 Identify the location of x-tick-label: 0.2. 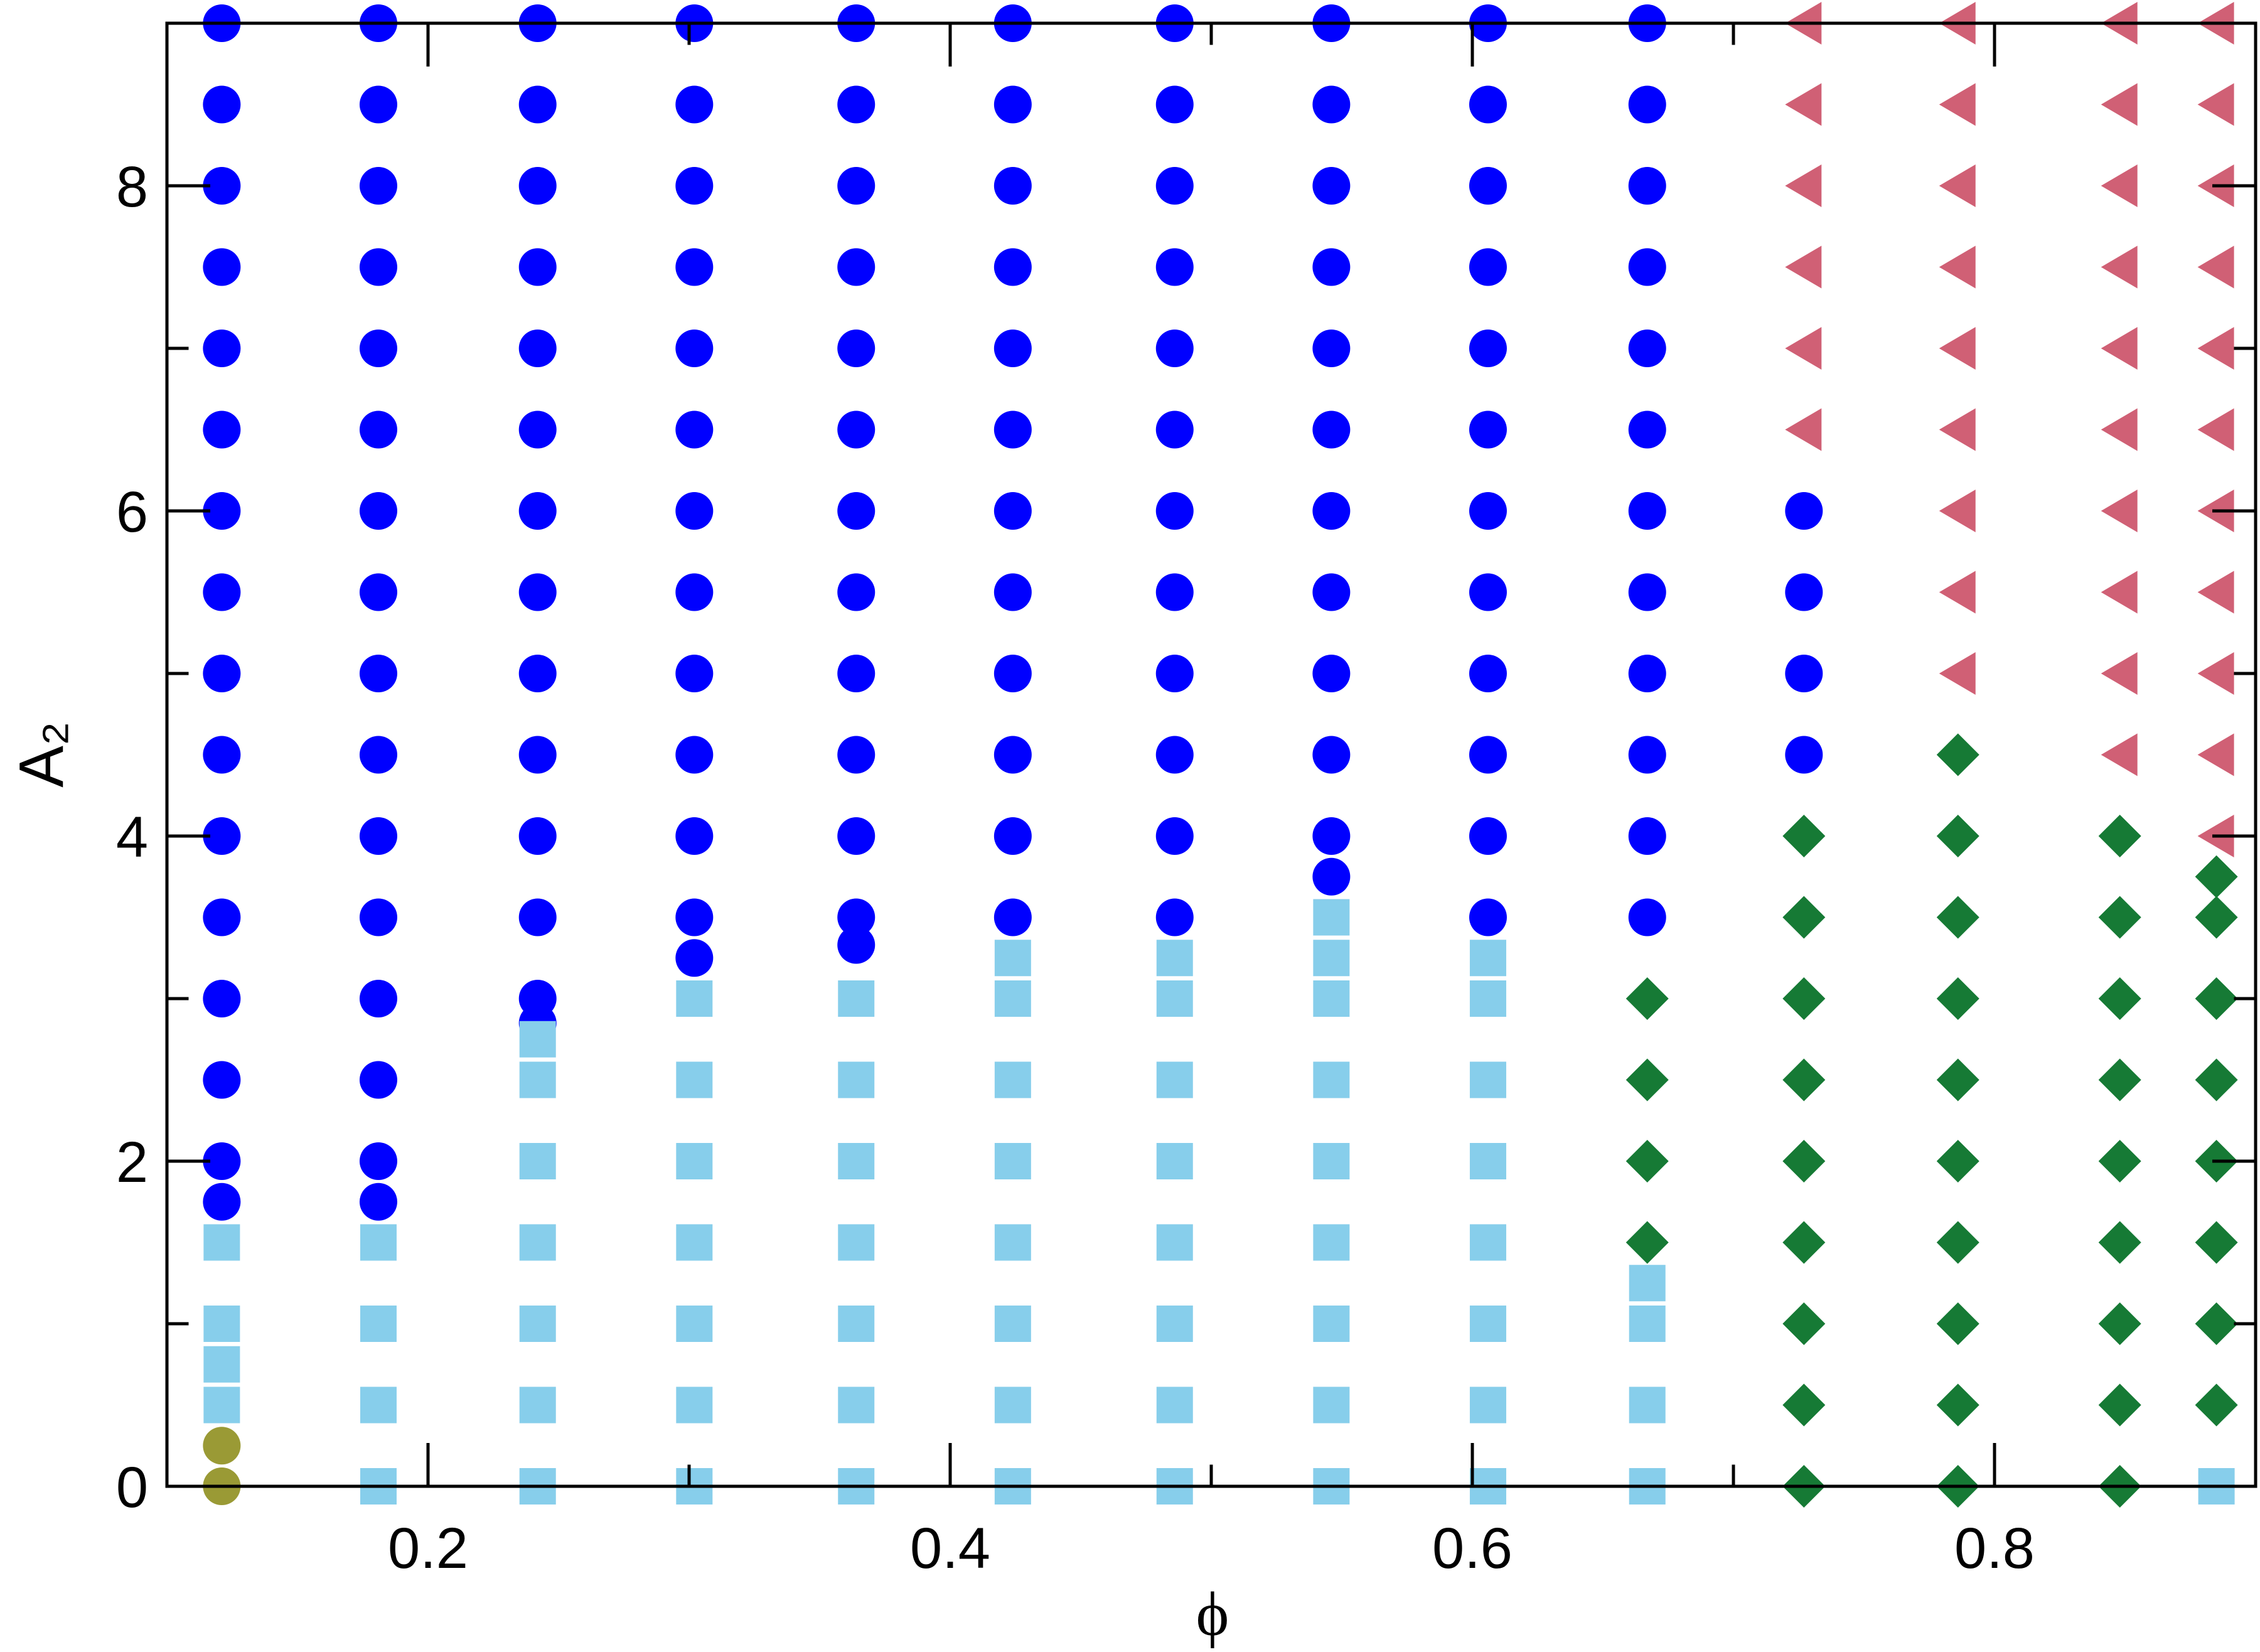
(428, 1548).